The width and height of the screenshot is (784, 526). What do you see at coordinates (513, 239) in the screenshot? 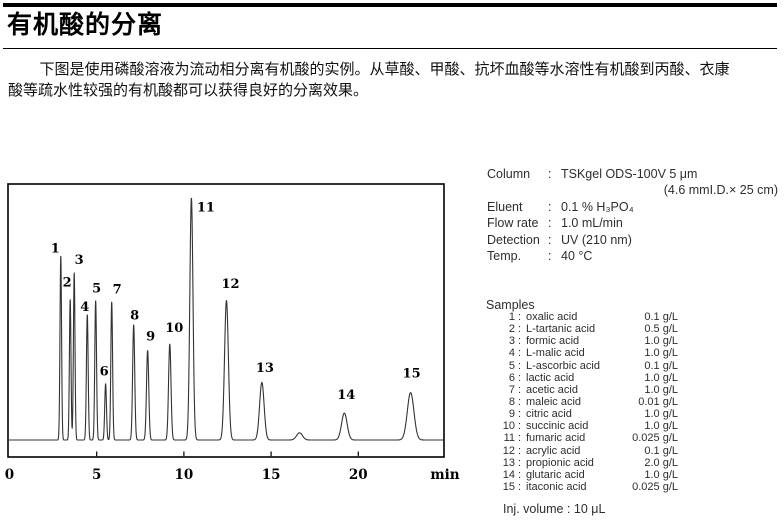
I see `condition-label: Detection` at bounding box center [513, 239].